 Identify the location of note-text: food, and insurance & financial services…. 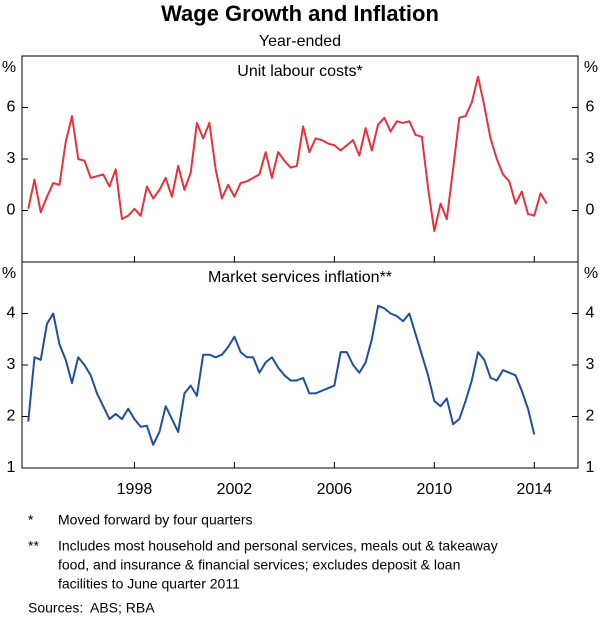
(259, 565).